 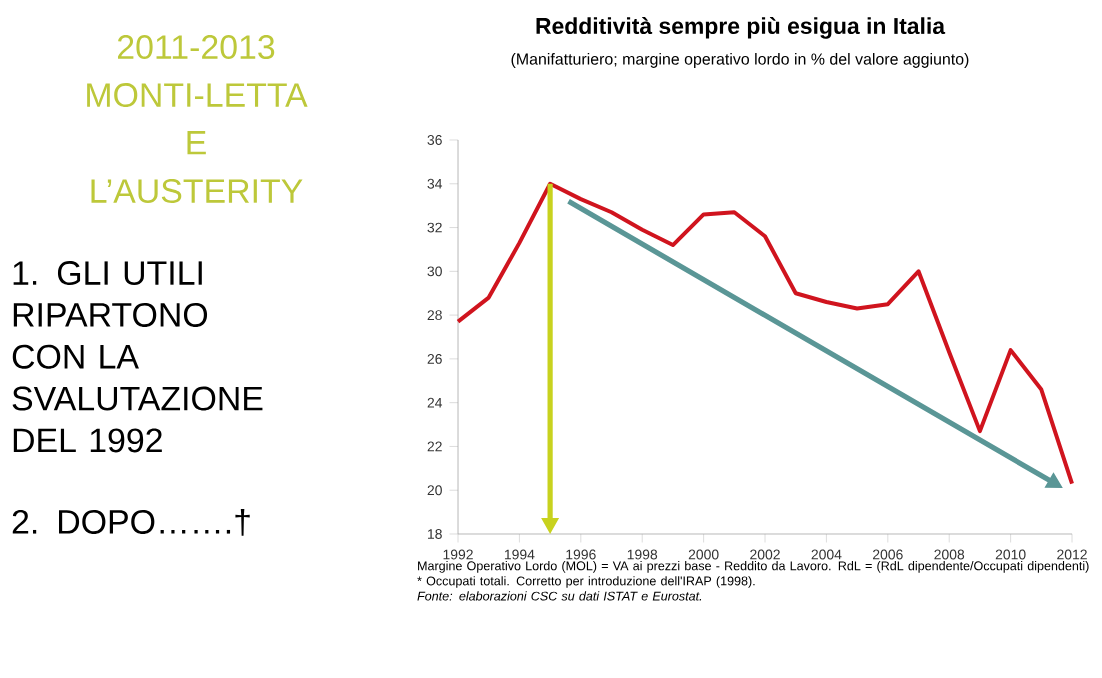 What do you see at coordinates (131, 522) in the screenshot?
I see `text: 2. DOPO…….†` at bounding box center [131, 522].